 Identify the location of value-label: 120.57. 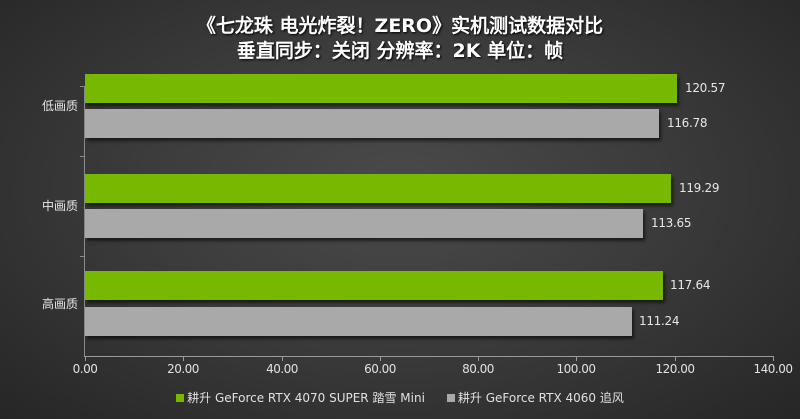
(705, 88).